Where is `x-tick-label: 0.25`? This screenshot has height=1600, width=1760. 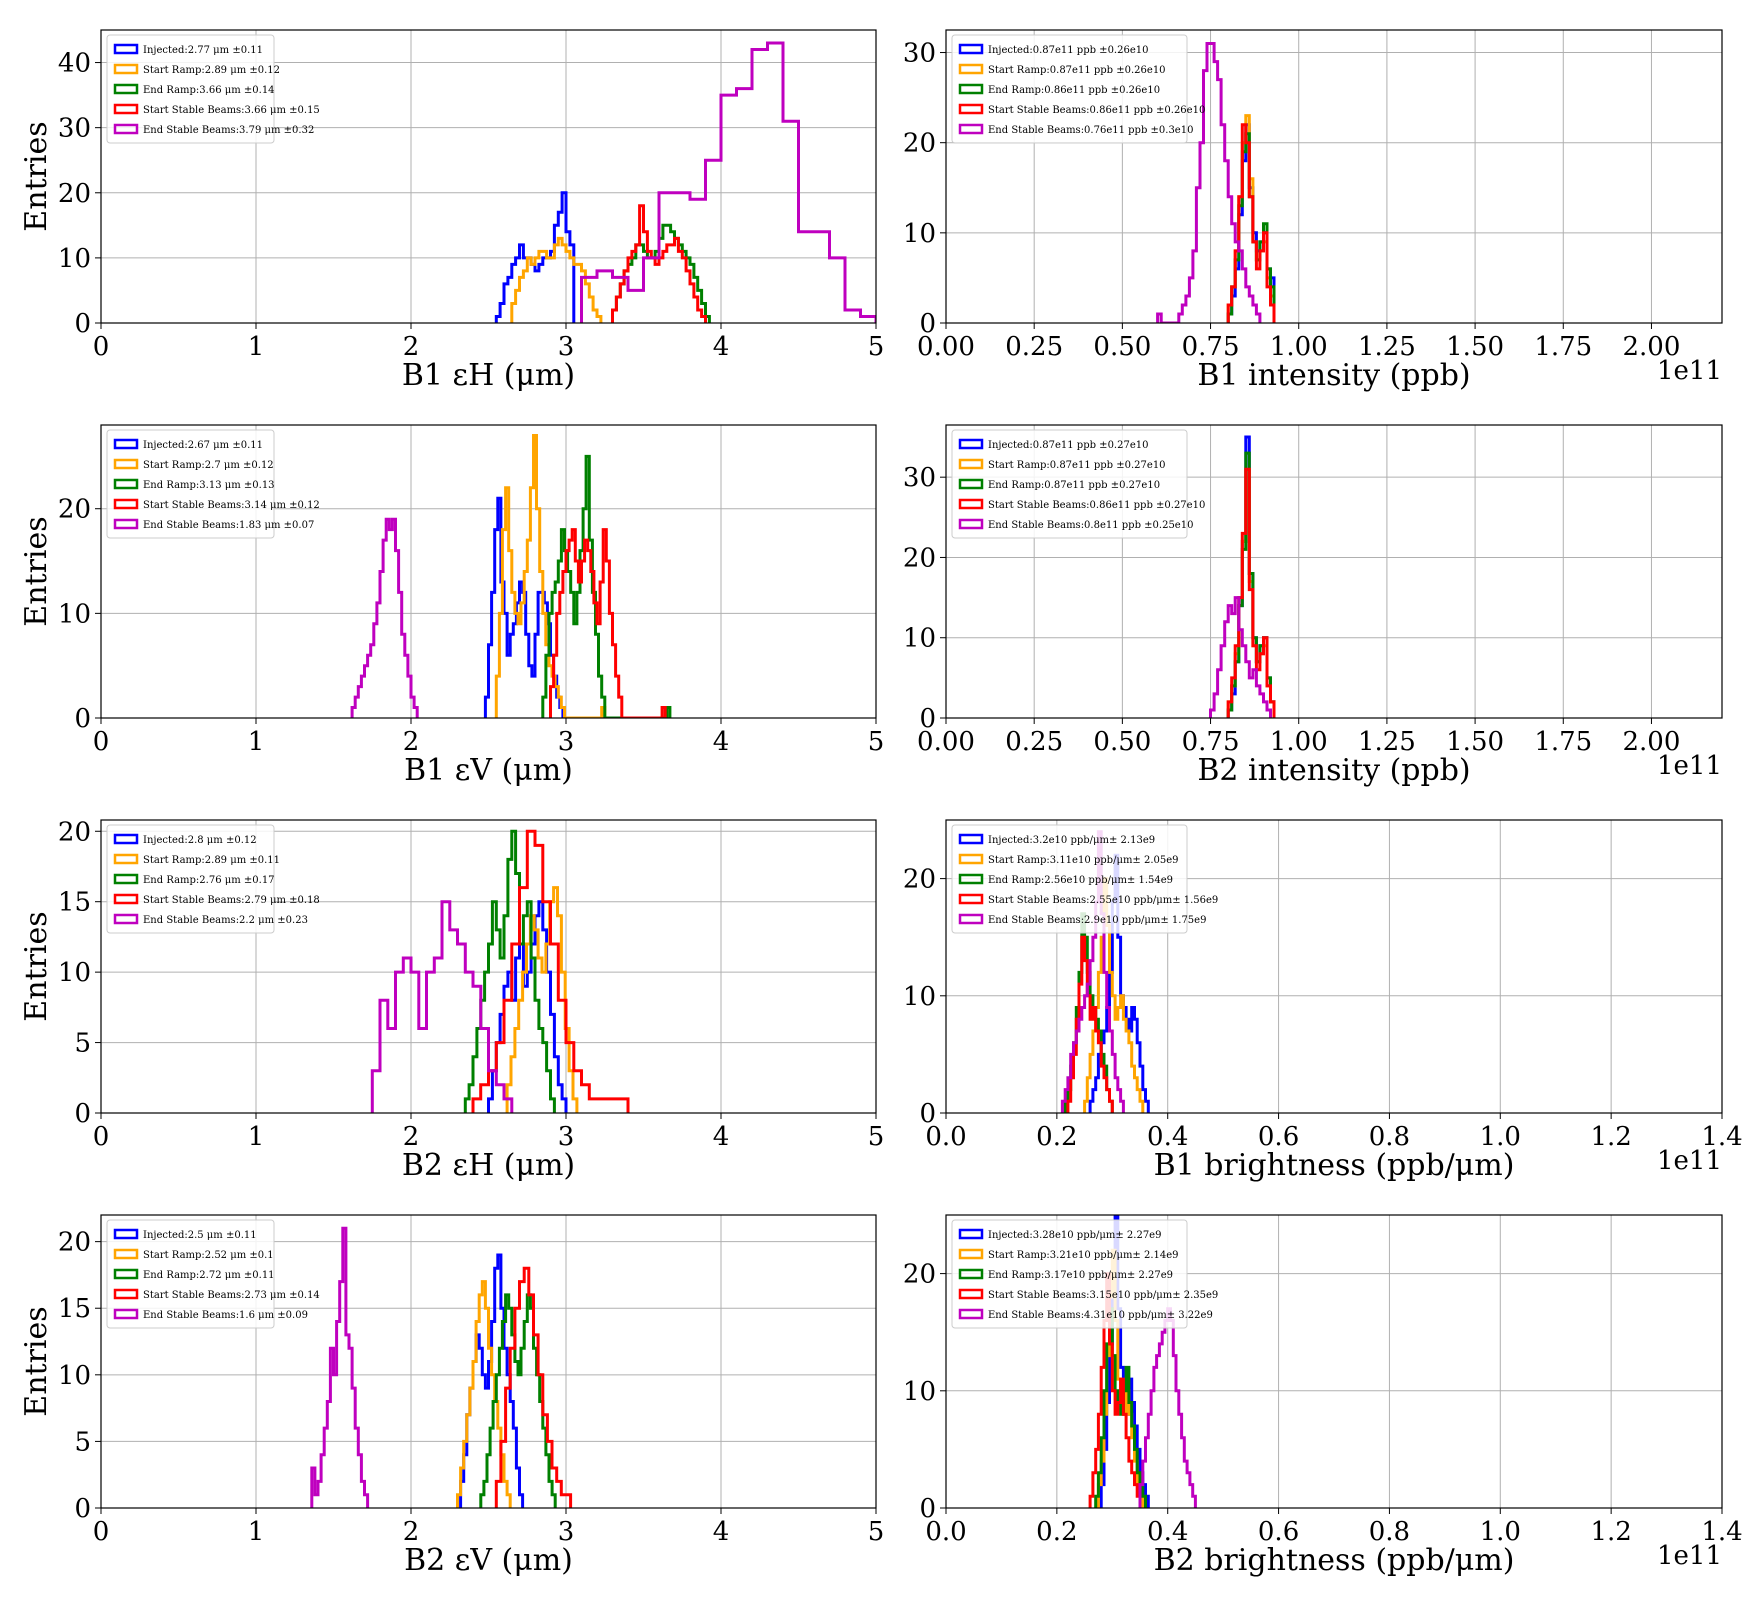
x-tick-label: 0.25 is located at coordinates (1034, 742).